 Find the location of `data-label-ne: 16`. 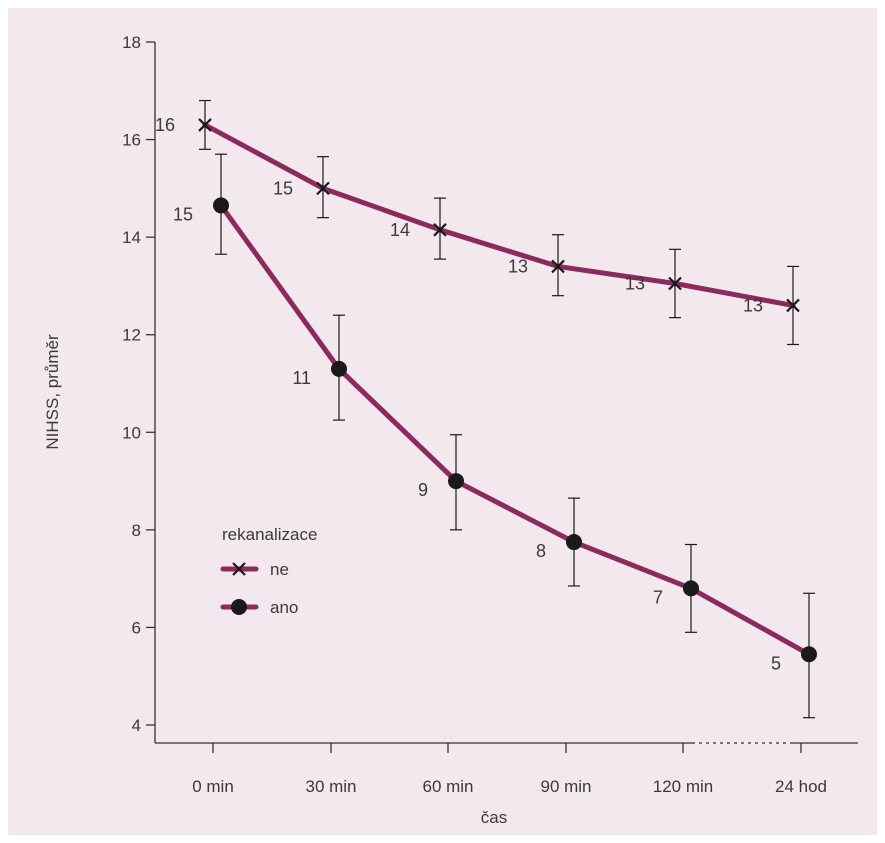

data-label-ne: 16 is located at coordinates (165, 125).